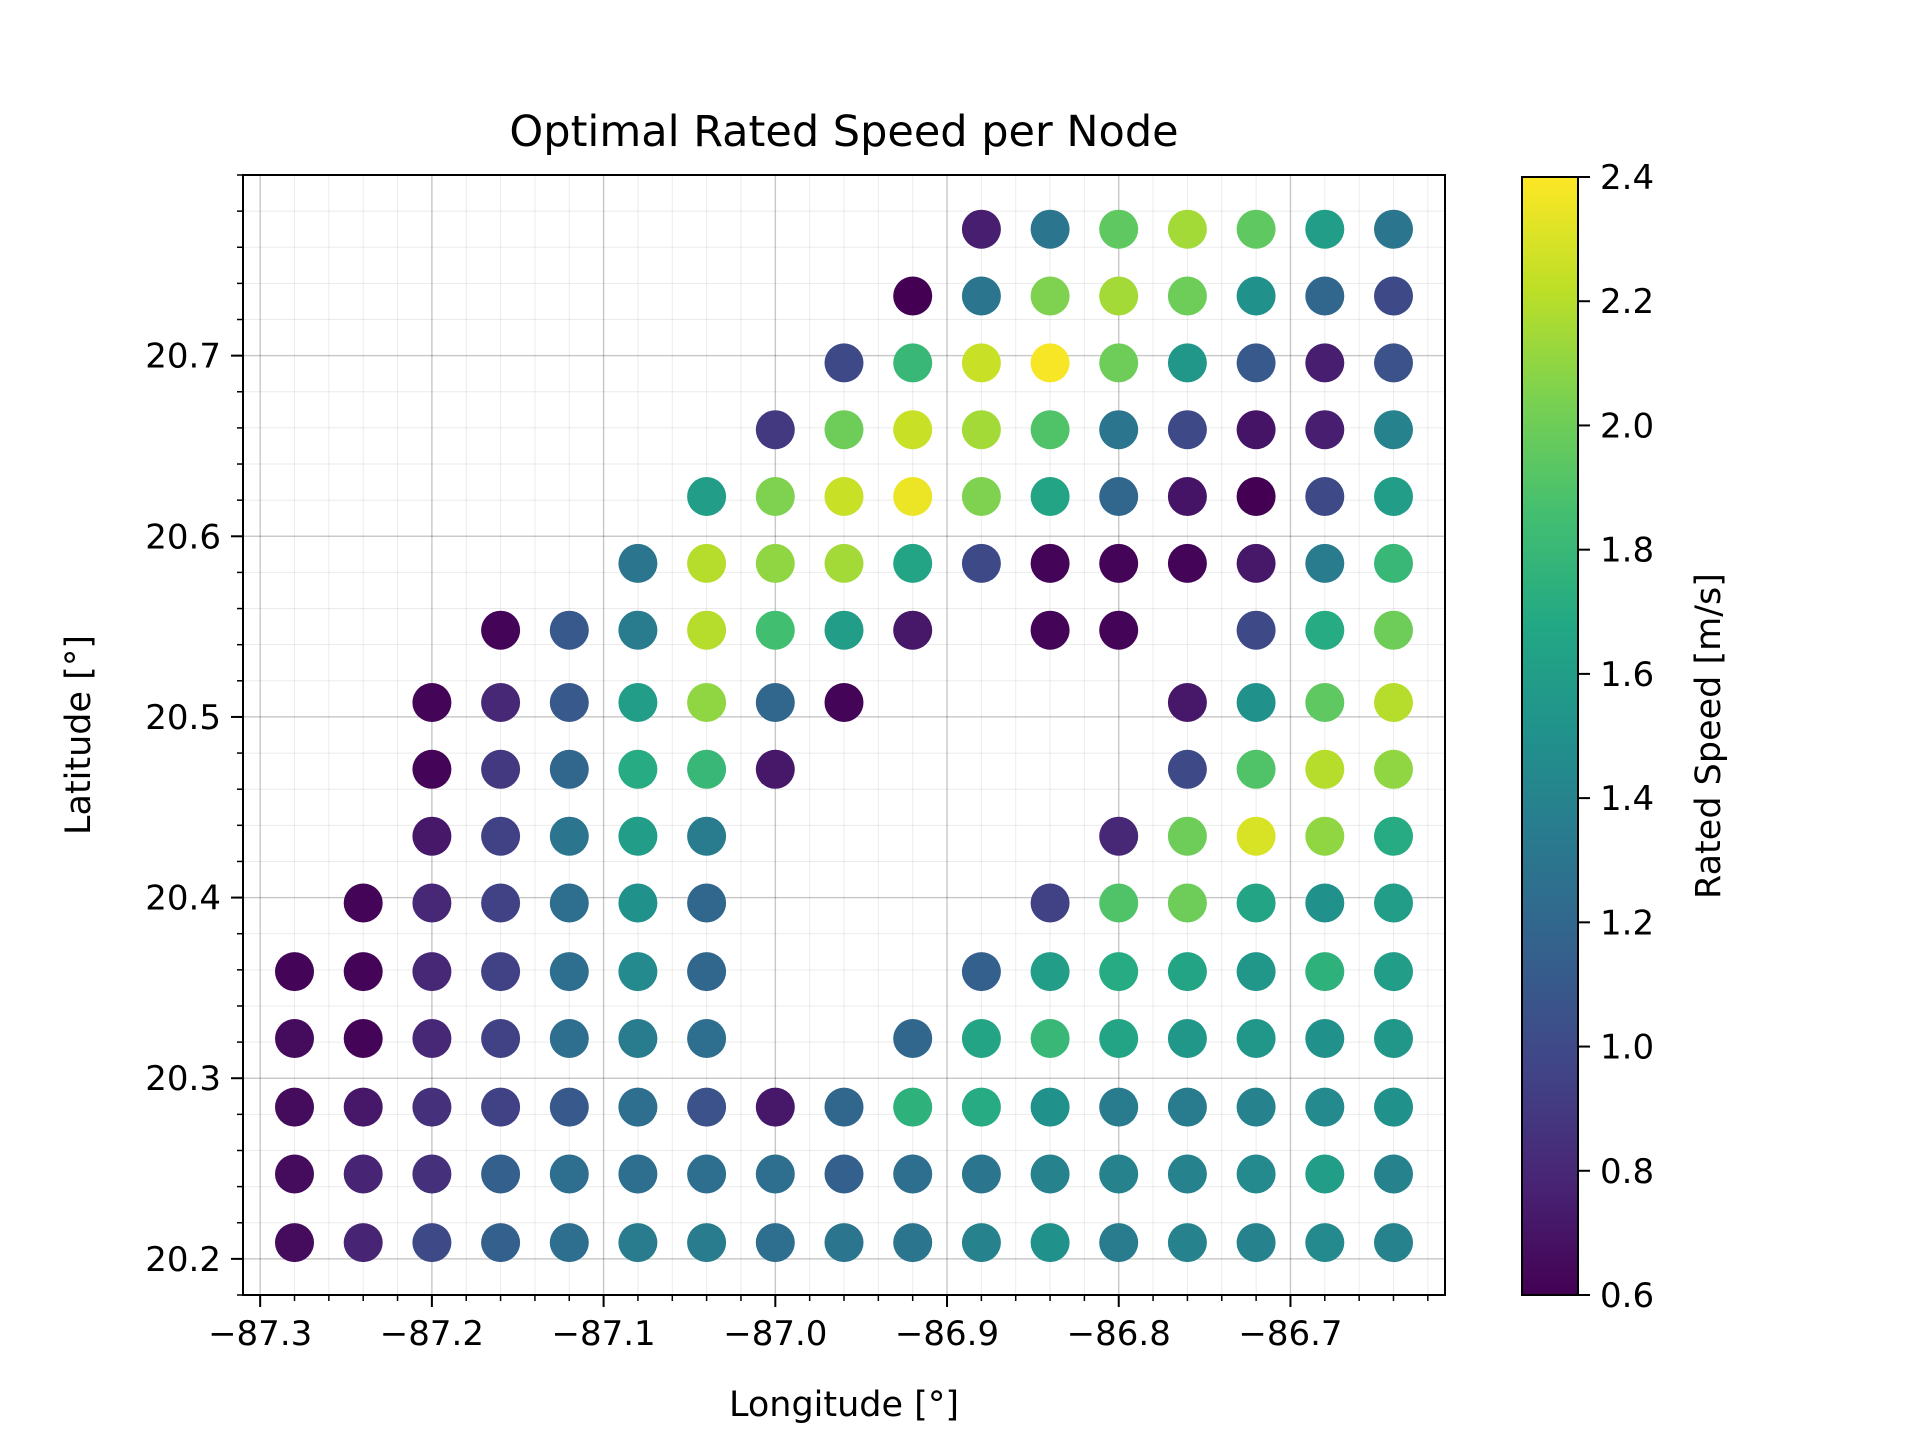 This screenshot has width=1920, height=1440. Describe the element at coordinates (775, 1334) in the screenshot. I see `x-tick-label: −87.0` at that location.